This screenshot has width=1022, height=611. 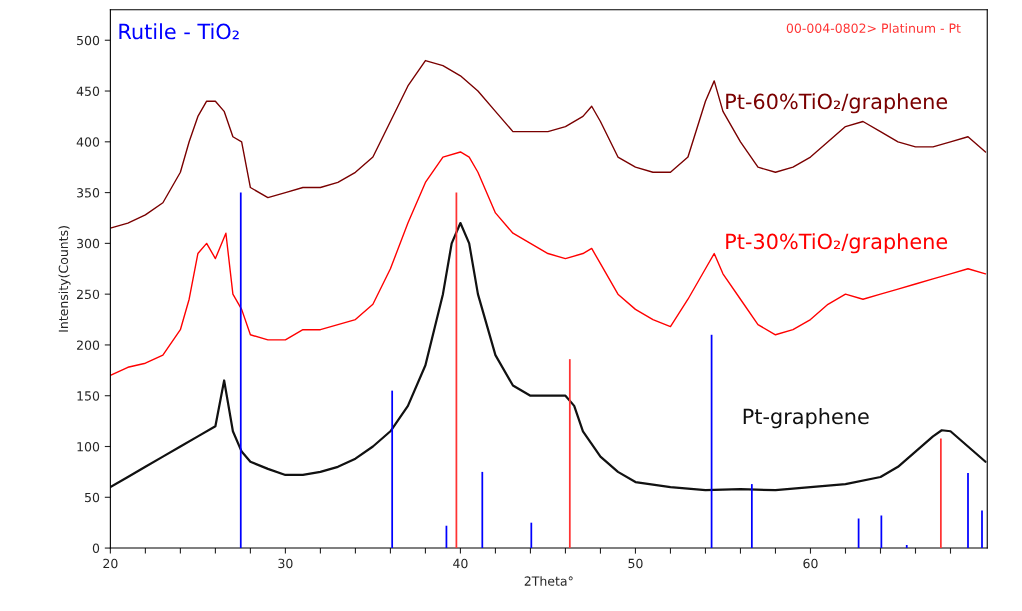 What do you see at coordinates (110, 563) in the screenshot?
I see `x-tick-label: 20` at bounding box center [110, 563].